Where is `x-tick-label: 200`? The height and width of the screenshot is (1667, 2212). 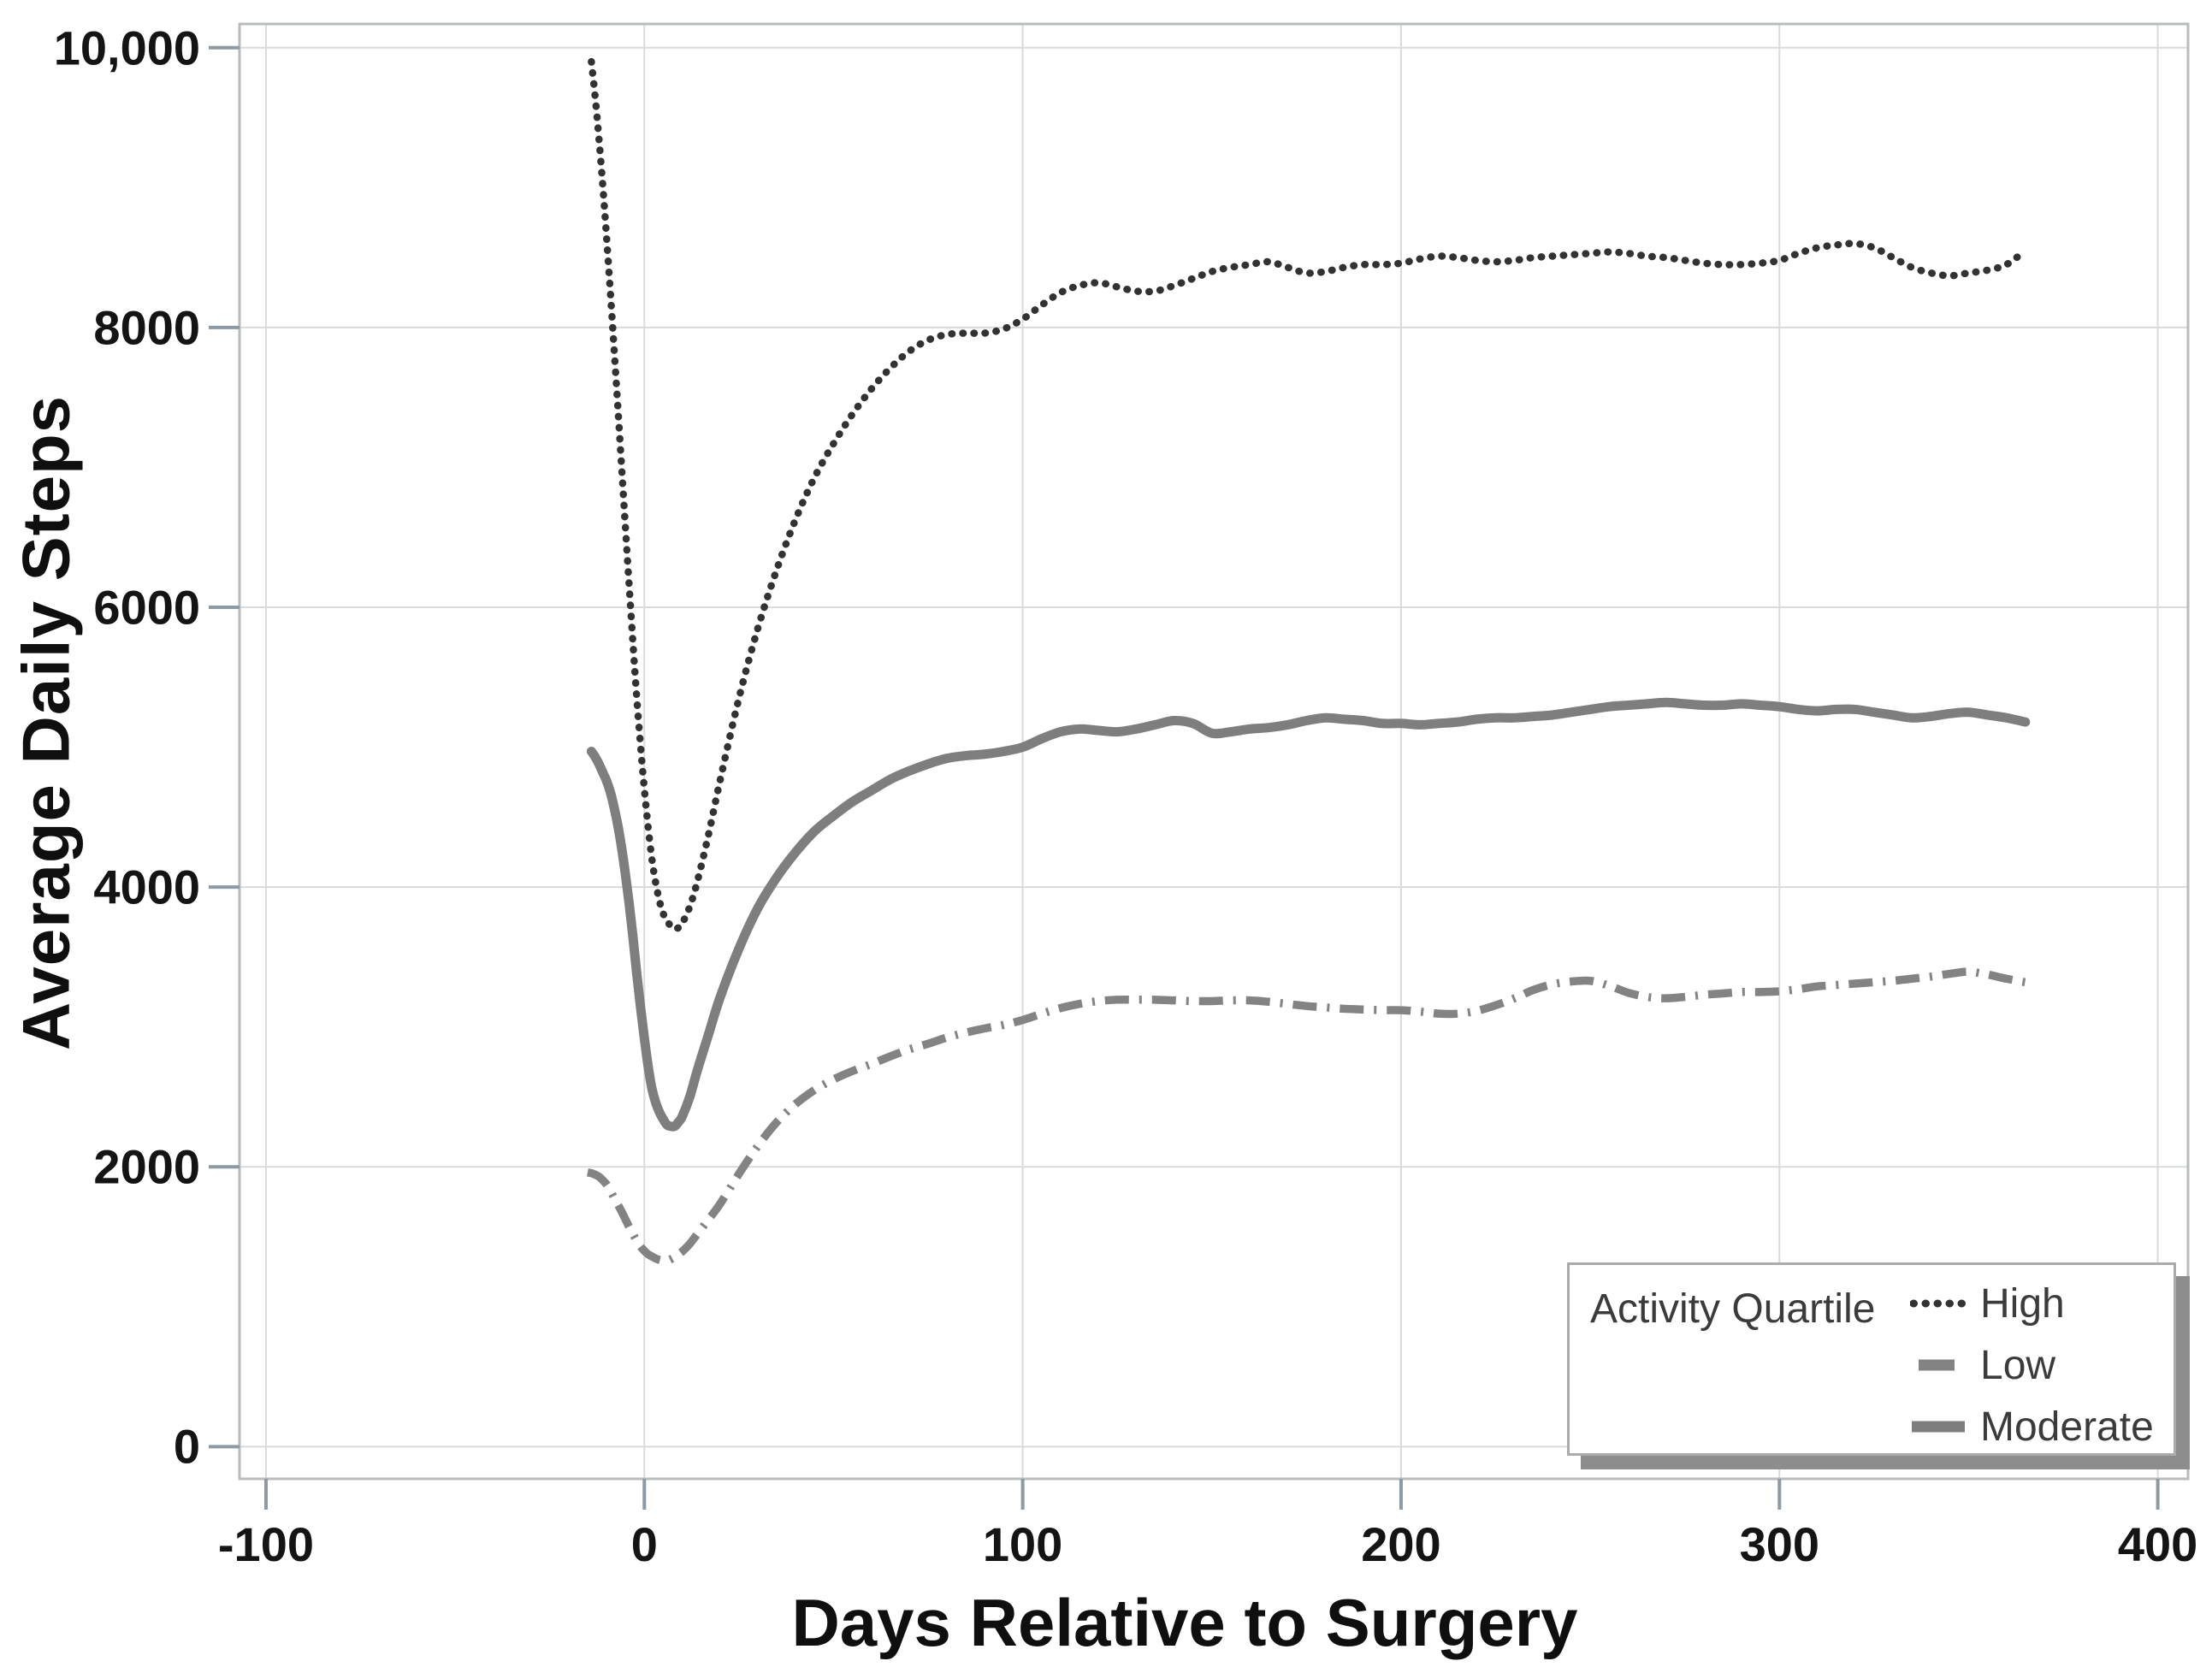 x-tick-label: 200 is located at coordinates (1401, 1544).